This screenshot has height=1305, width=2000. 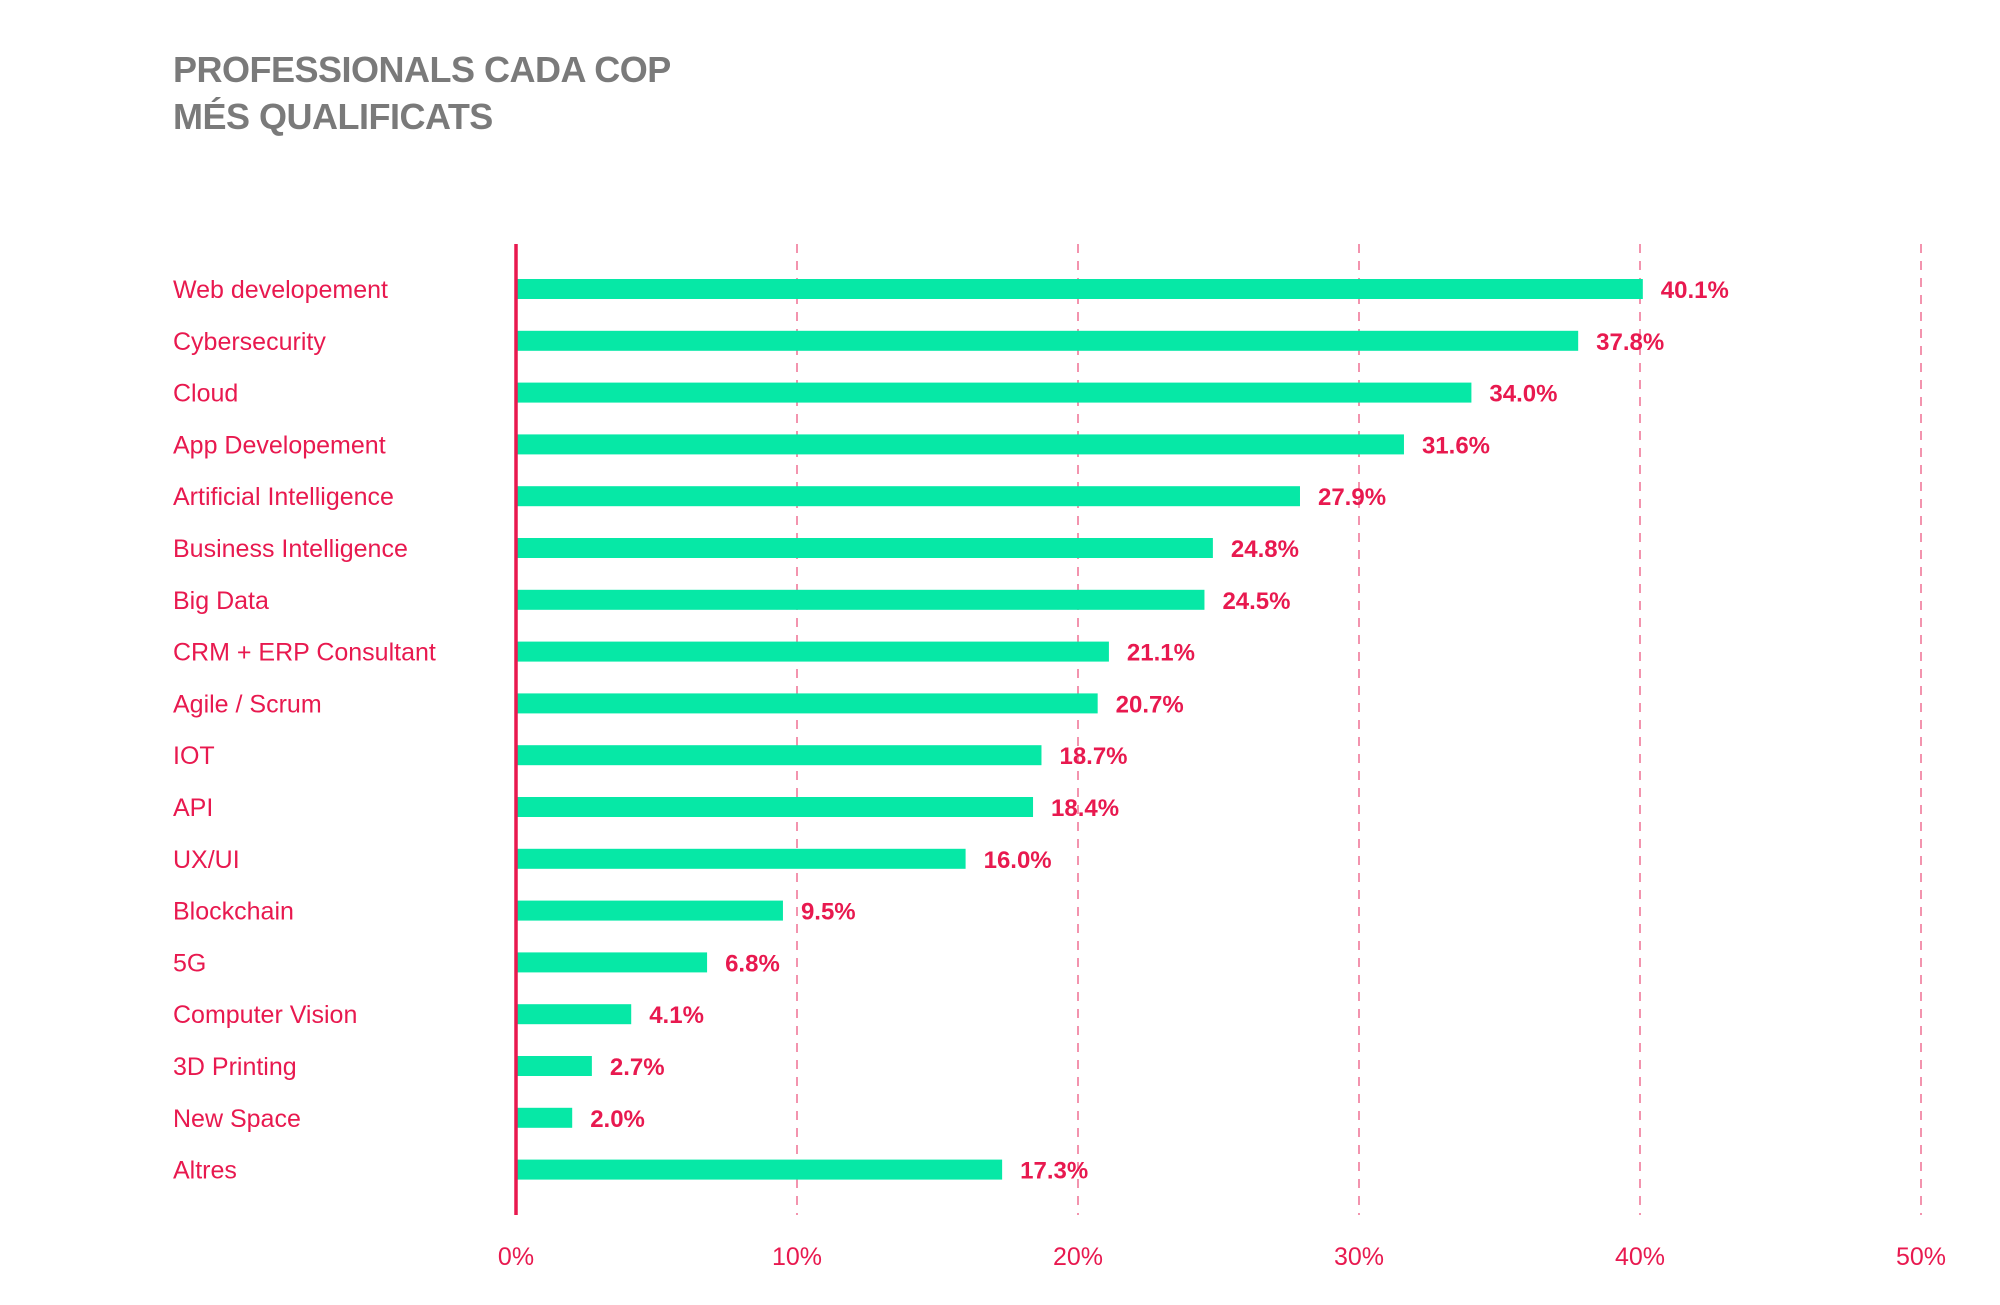 I want to click on value-label: 18.4%, so click(x=1085, y=808).